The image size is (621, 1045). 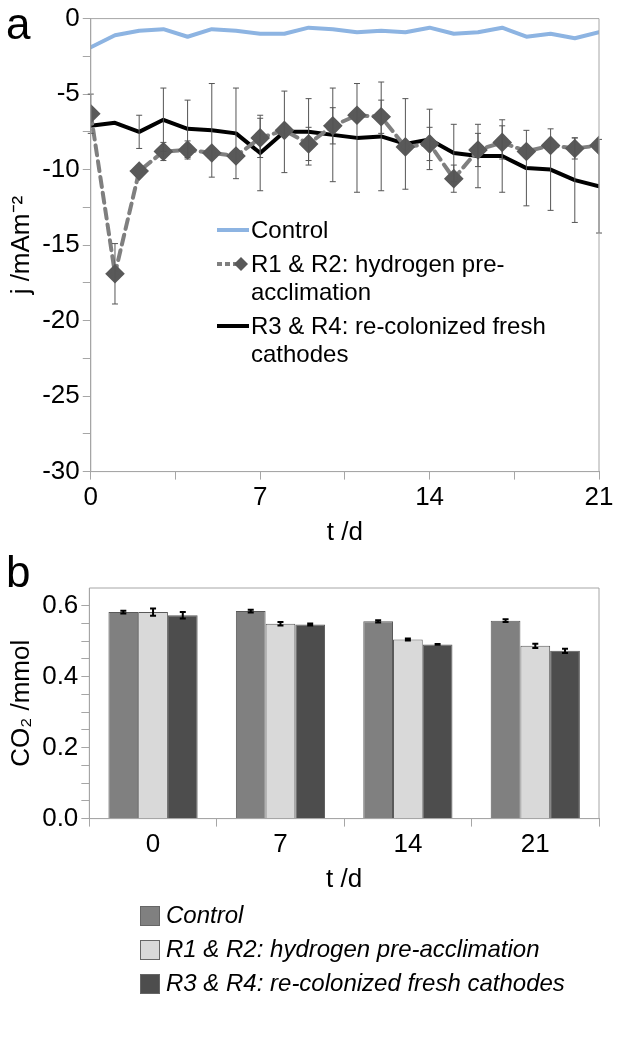 What do you see at coordinates (60, 816) in the screenshot?
I see `y-tick-label: 0.0` at bounding box center [60, 816].